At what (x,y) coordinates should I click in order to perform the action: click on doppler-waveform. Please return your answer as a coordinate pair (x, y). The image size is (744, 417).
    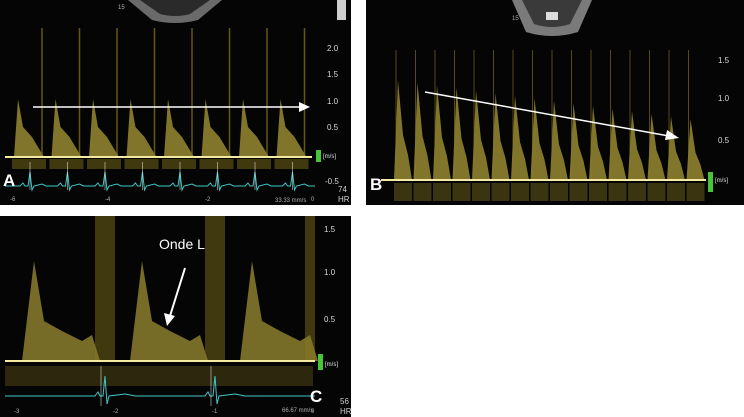
    Looking at the image, I should click on (160, 98).